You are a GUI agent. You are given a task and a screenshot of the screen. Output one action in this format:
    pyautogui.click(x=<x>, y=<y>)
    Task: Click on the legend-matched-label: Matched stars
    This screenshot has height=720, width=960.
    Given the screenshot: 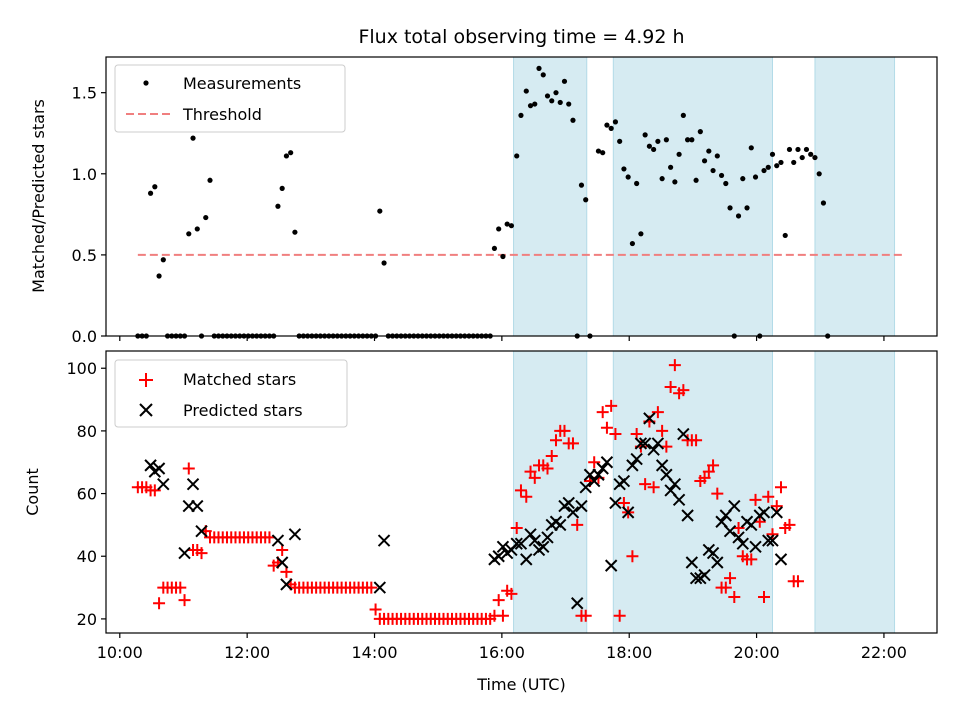 What is the action you would take?
    pyautogui.click(x=239, y=379)
    